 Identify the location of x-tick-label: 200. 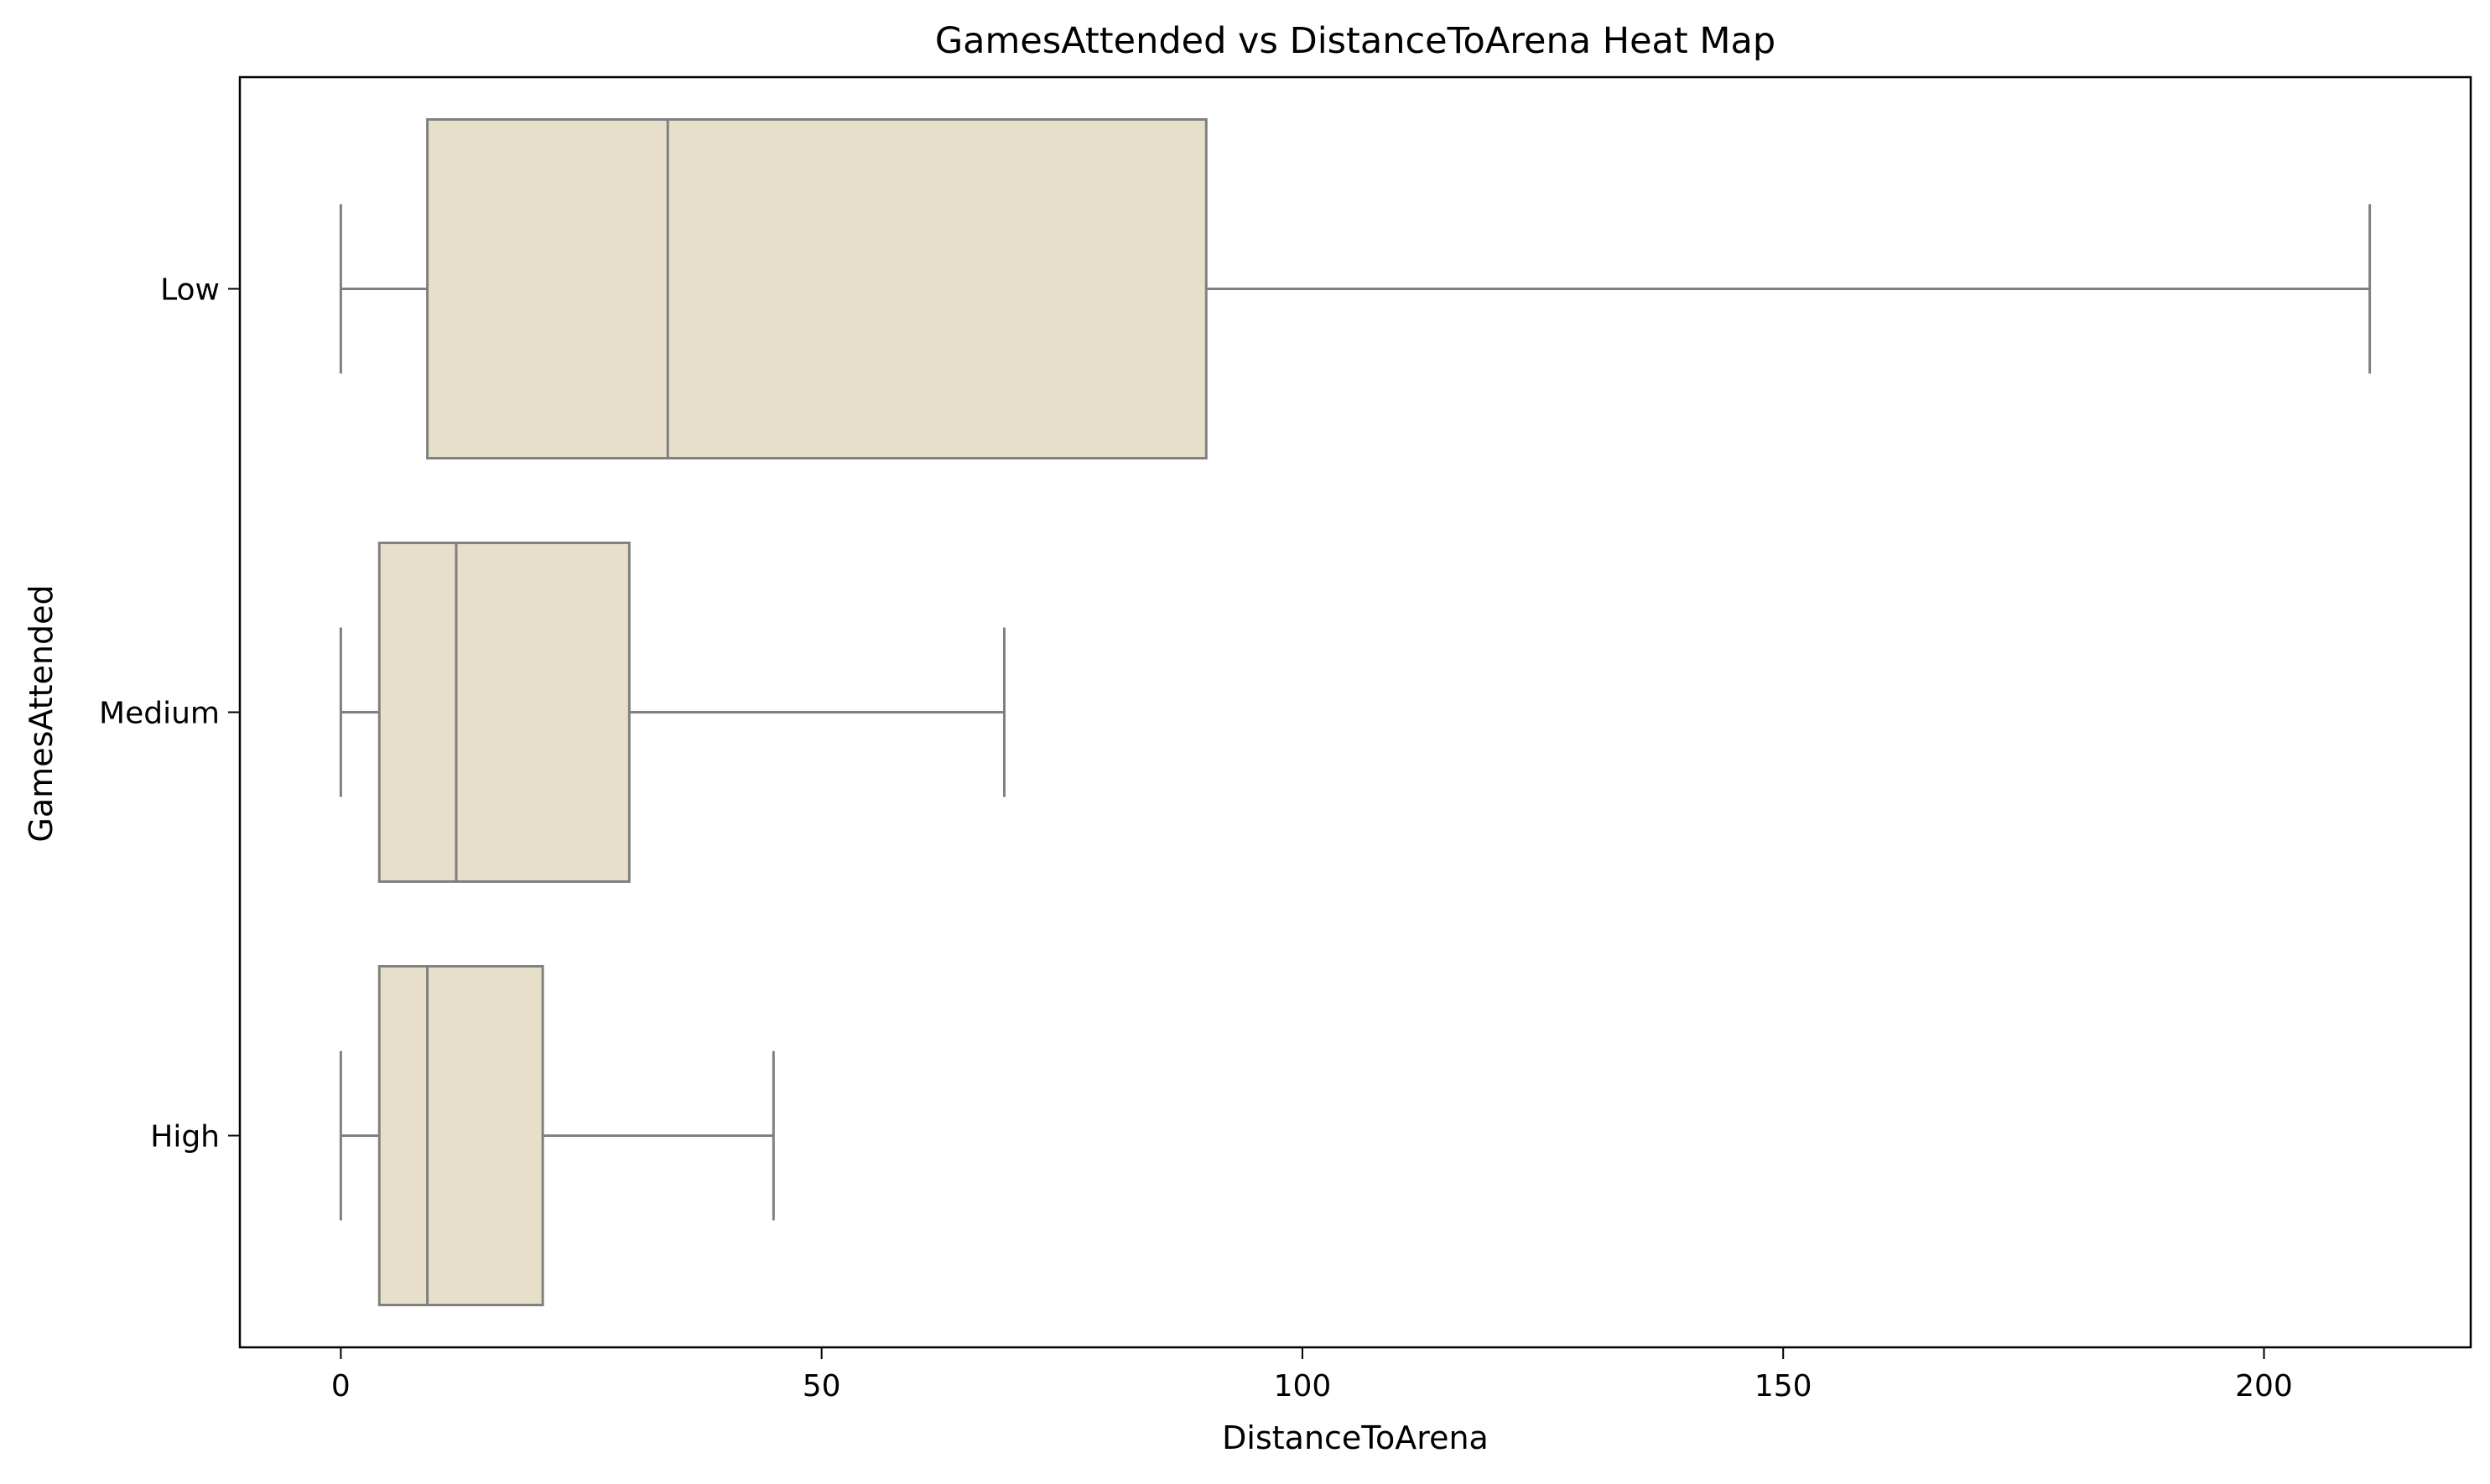
(2264, 1386).